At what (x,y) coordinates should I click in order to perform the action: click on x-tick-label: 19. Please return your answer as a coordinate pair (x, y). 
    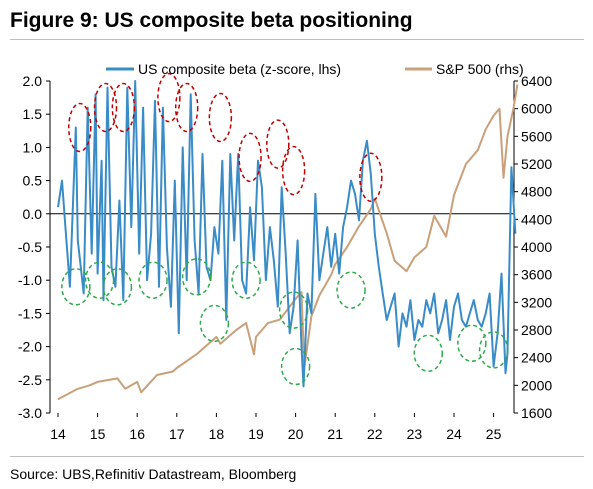
    Looking at the image, I should click on (256, 434).